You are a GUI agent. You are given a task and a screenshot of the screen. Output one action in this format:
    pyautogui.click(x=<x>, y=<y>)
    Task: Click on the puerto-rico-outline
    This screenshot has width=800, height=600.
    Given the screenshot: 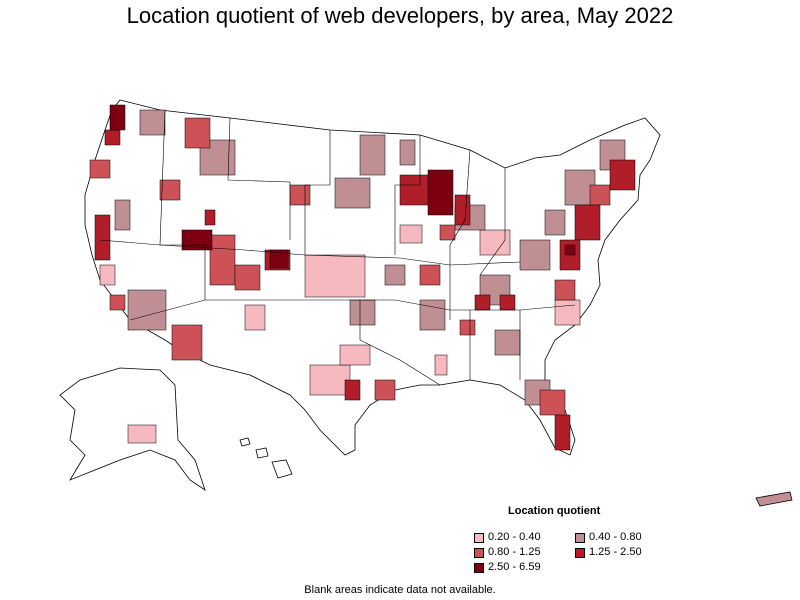 What is the action you would take?
    pyautogui.click(x=774, y=499)
    